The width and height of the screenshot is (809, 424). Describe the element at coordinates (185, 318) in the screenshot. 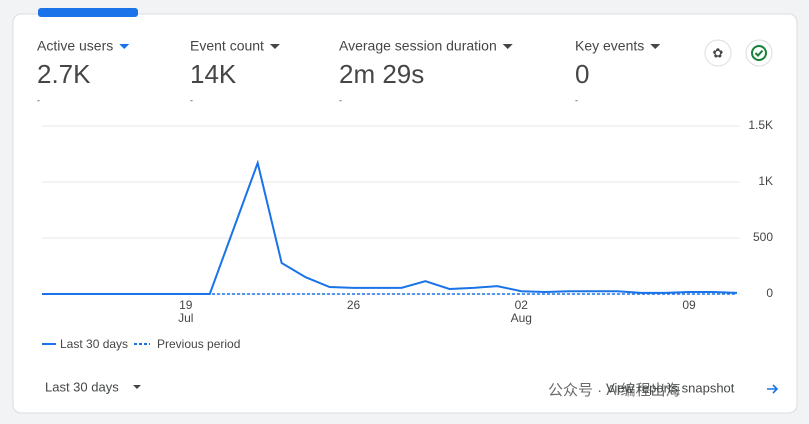

I see `x-tick-sublabel: Jul` at that location.